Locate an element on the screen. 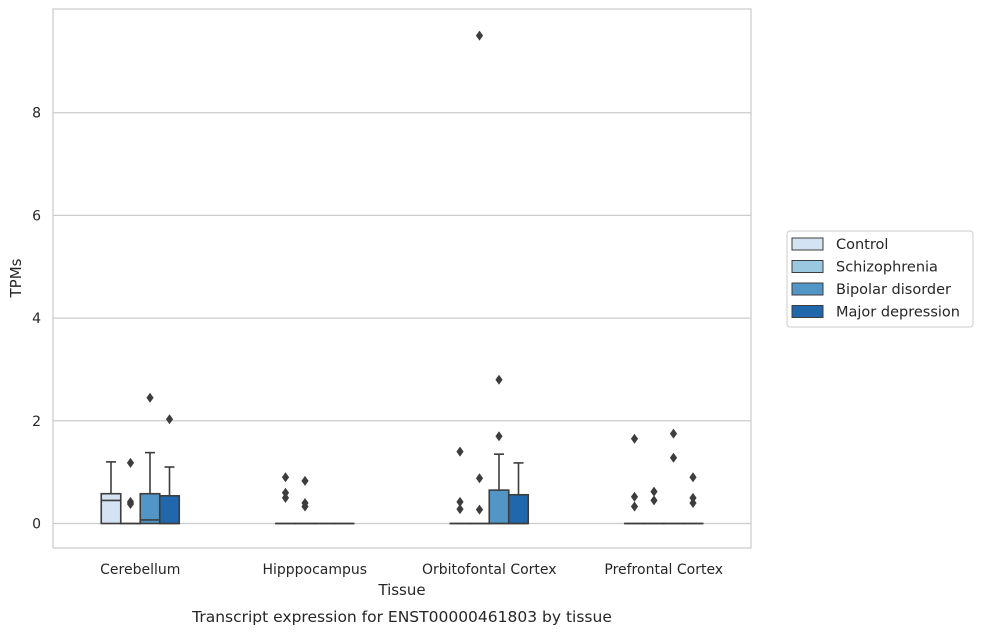 This screenshot has height=634, width=983. y-axis-label: TPMs is located at coordinates (16, 278).